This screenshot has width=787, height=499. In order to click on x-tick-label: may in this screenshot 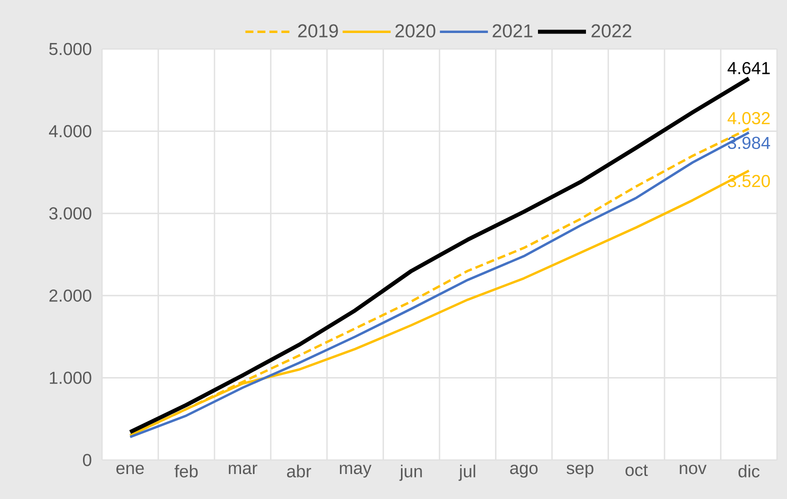, I will do `click(356, 471)`.